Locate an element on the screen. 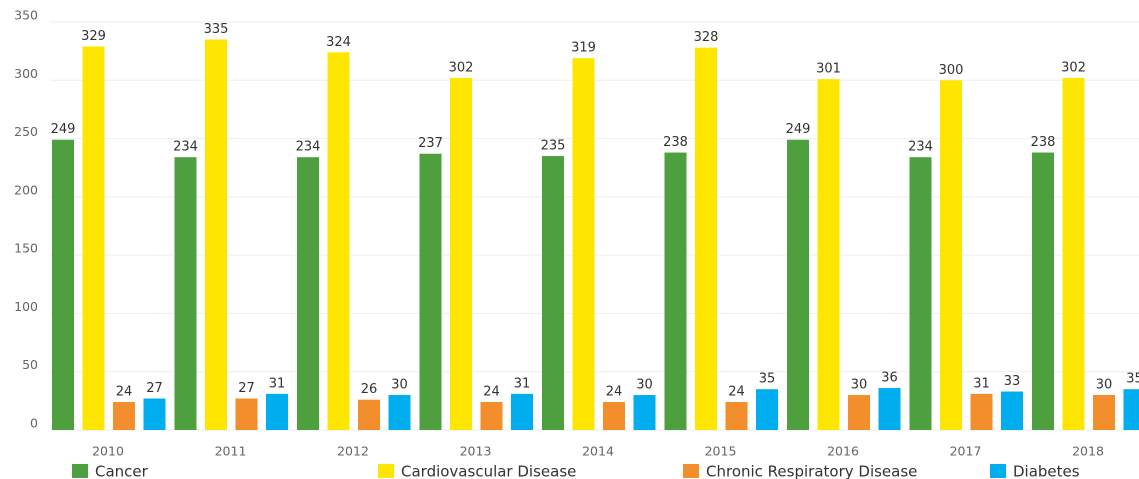 Image resolution: width=1139 pixels, height=479 pixels. legend-label: Chronic Respiratory Disease is located at coordinates (811, 471).